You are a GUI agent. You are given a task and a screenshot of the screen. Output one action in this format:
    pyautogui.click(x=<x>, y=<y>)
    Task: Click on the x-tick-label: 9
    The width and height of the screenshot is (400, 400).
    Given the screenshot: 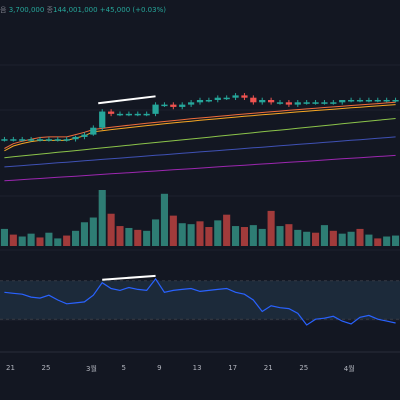 What is the action you would take?
    pyautogui.click(x=159, y=368)
    